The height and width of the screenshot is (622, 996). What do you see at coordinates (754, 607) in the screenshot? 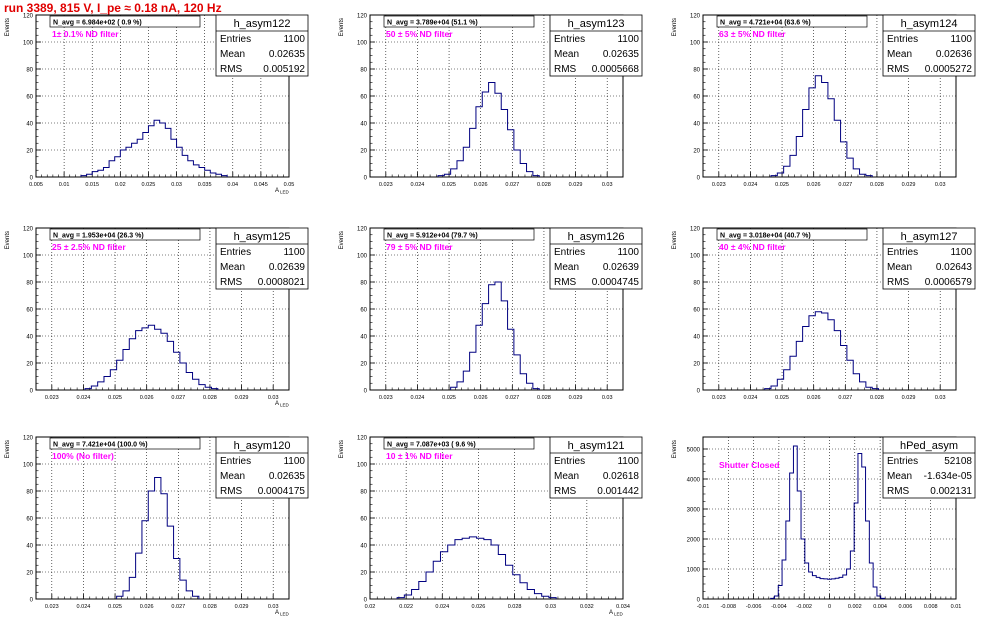
I see `x-tick-label: -0.006` at bounding box center [754, 607].